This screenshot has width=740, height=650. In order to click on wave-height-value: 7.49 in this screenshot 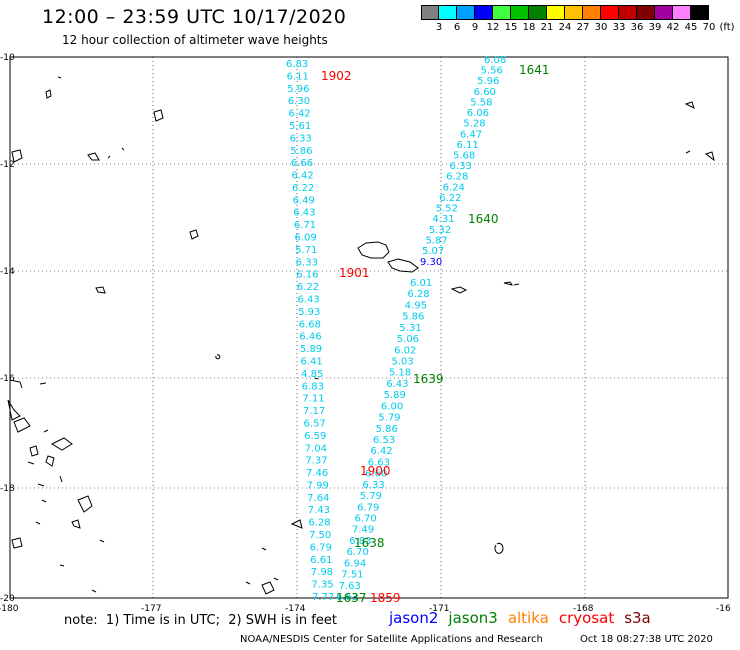, I will do `click(363, 530)`.